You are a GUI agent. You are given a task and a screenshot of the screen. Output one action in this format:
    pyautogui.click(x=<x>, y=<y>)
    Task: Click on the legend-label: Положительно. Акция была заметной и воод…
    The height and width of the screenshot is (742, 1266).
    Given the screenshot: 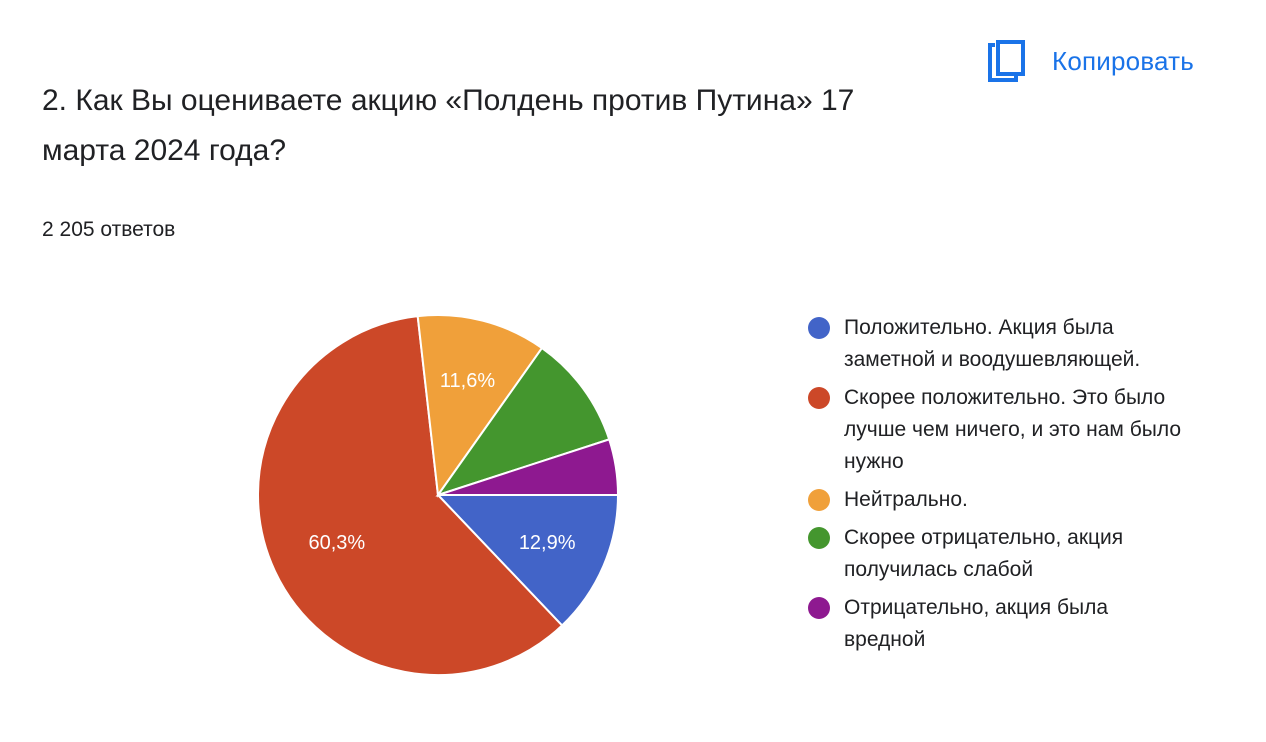 What is the action you would take?
    pyautogui.click(x=992, y=343)
    